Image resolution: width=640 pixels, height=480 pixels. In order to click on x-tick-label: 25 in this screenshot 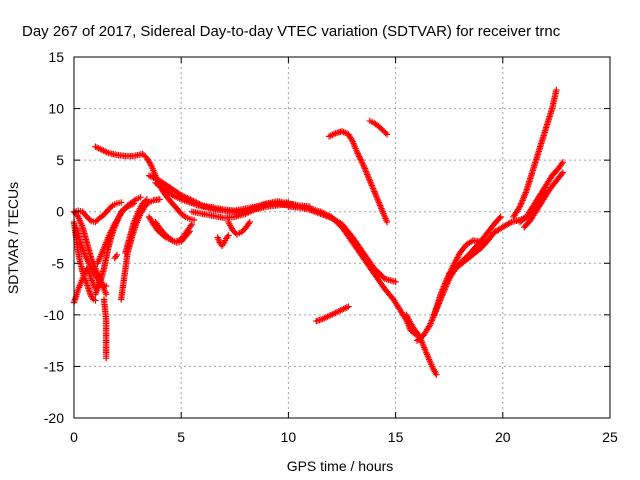, I will do `click(610, 437)`.